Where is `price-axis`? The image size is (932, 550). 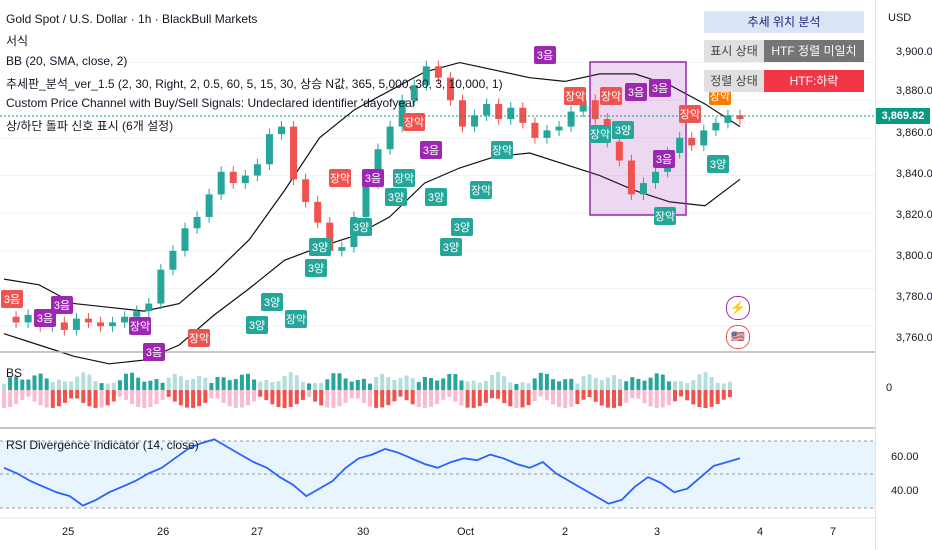 price-axis is located at coordinates (903, 275).